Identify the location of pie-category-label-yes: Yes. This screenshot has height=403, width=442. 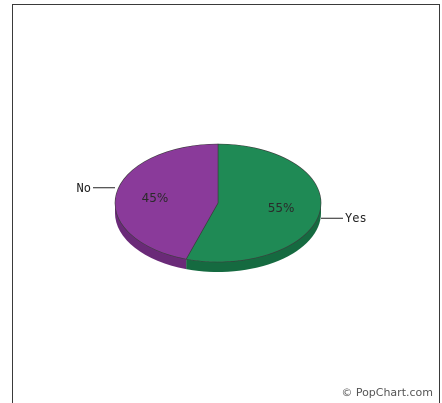
(356, 218).